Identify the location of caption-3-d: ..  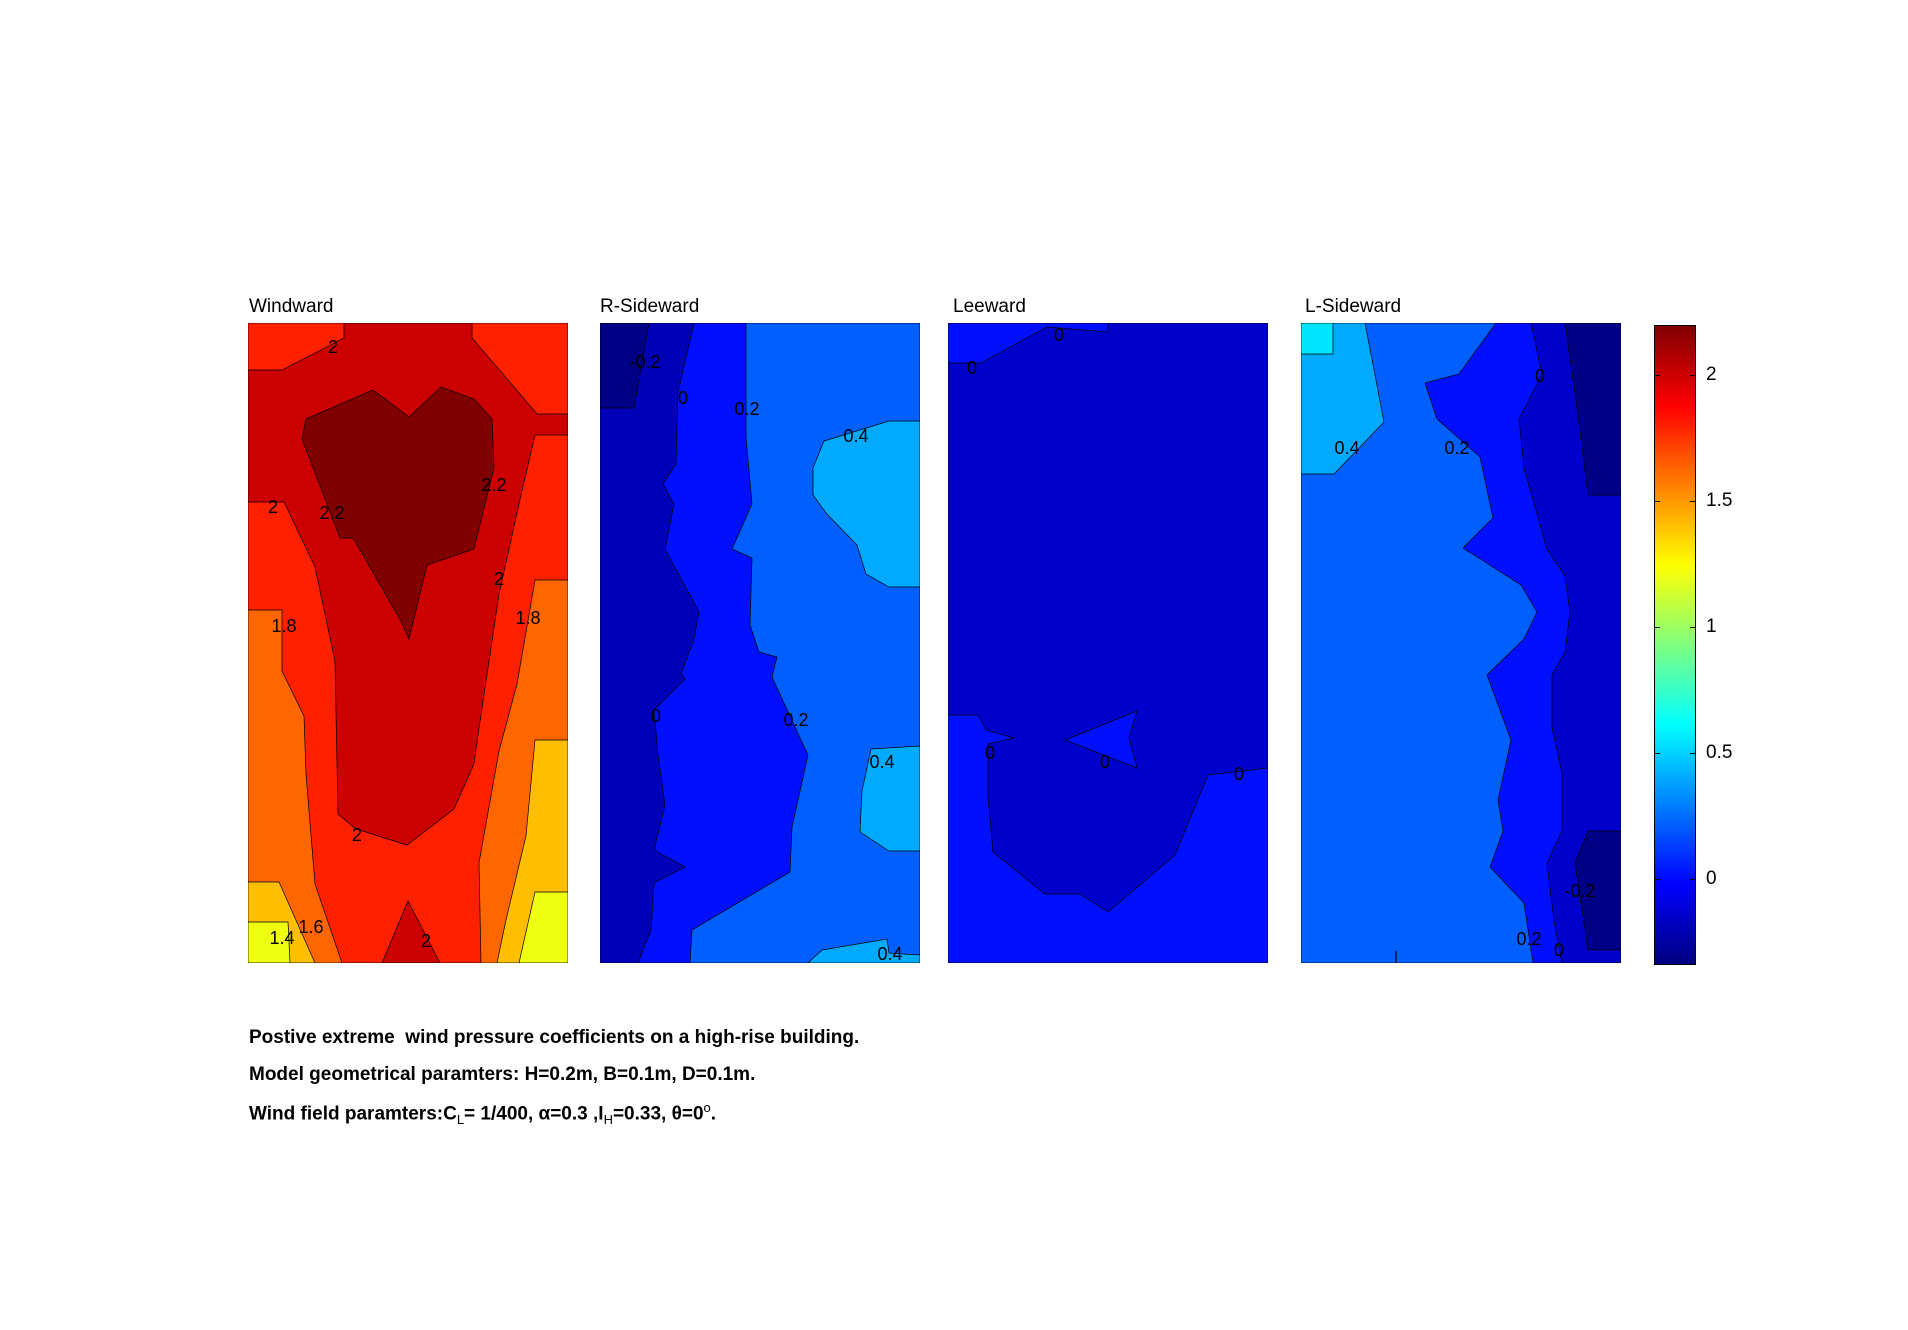
(713, 1114).